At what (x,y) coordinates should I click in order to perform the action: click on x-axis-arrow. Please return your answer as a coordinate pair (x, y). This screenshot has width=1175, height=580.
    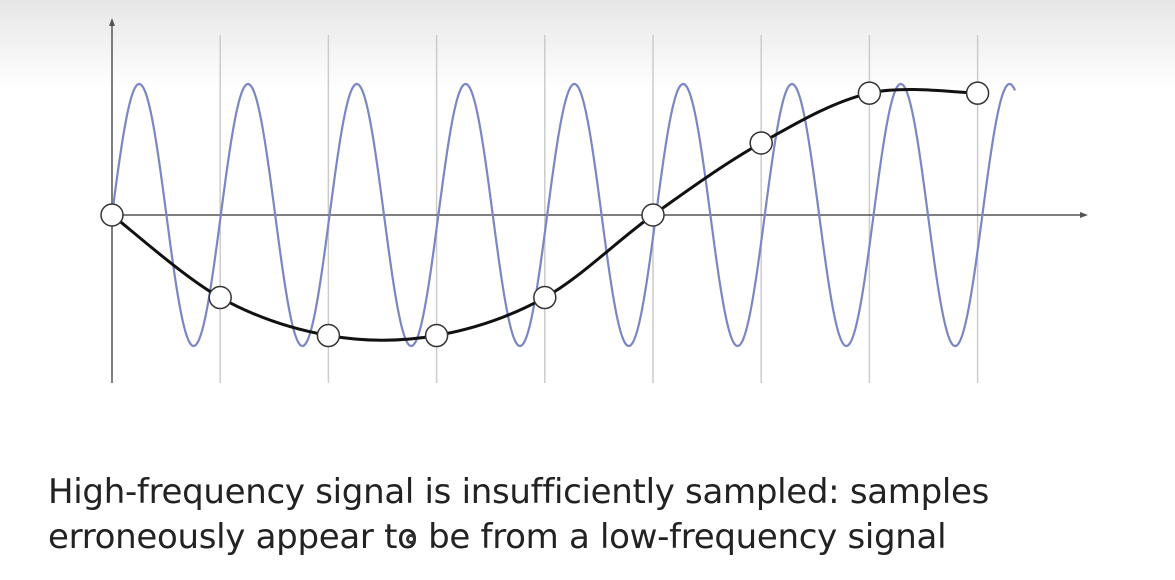
    Looking at the image, I should click on (1084, 215).